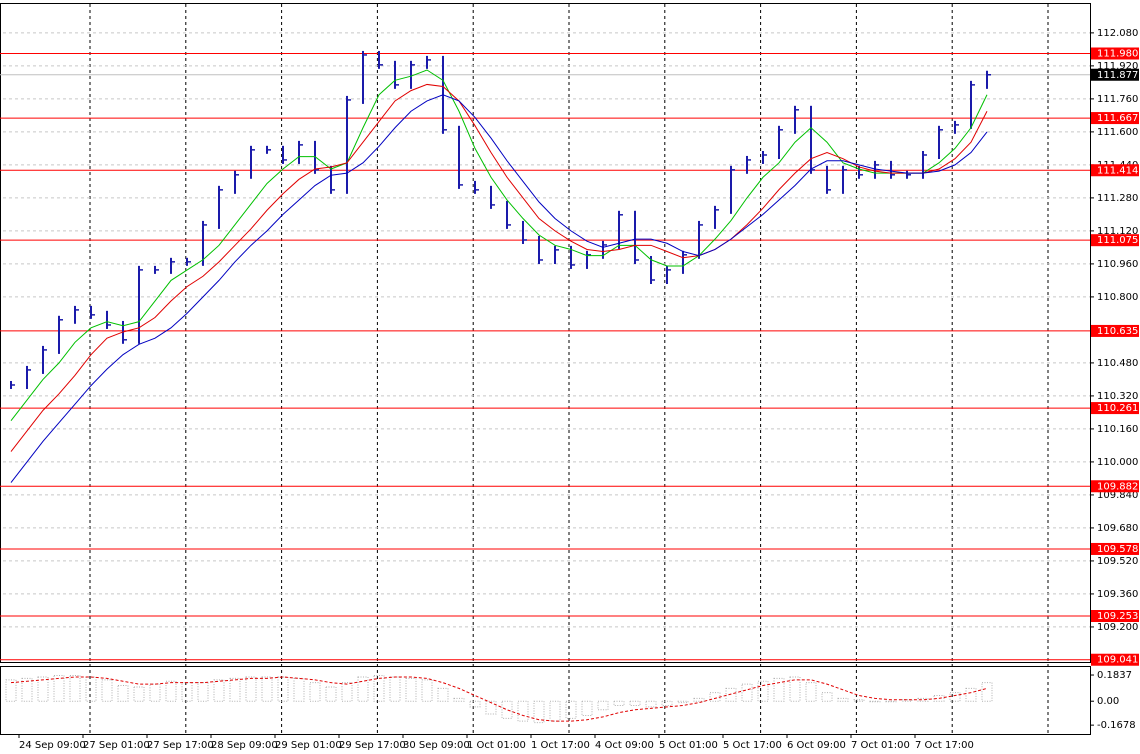  I want to click on x-tick-label: 27 Sep 17:00, so click(180, 745).